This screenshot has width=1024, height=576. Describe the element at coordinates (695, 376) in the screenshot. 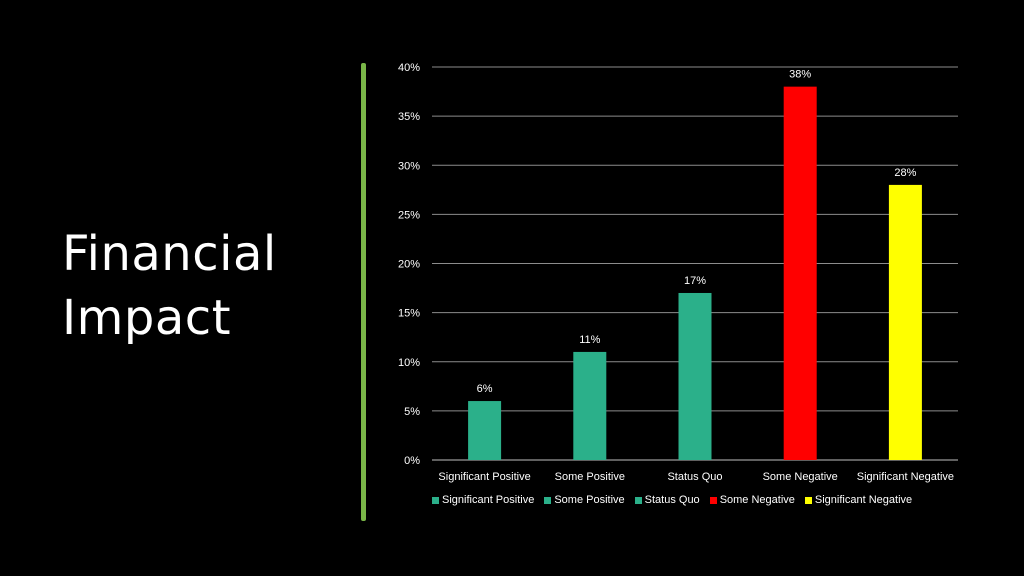

I see `bar-status-quo` at that location.